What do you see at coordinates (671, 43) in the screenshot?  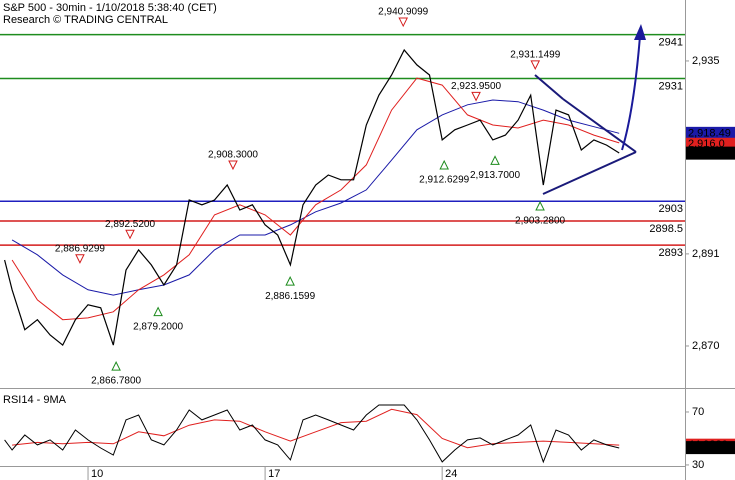 I see `level-label: 2941` at bounding box center [671, 43].